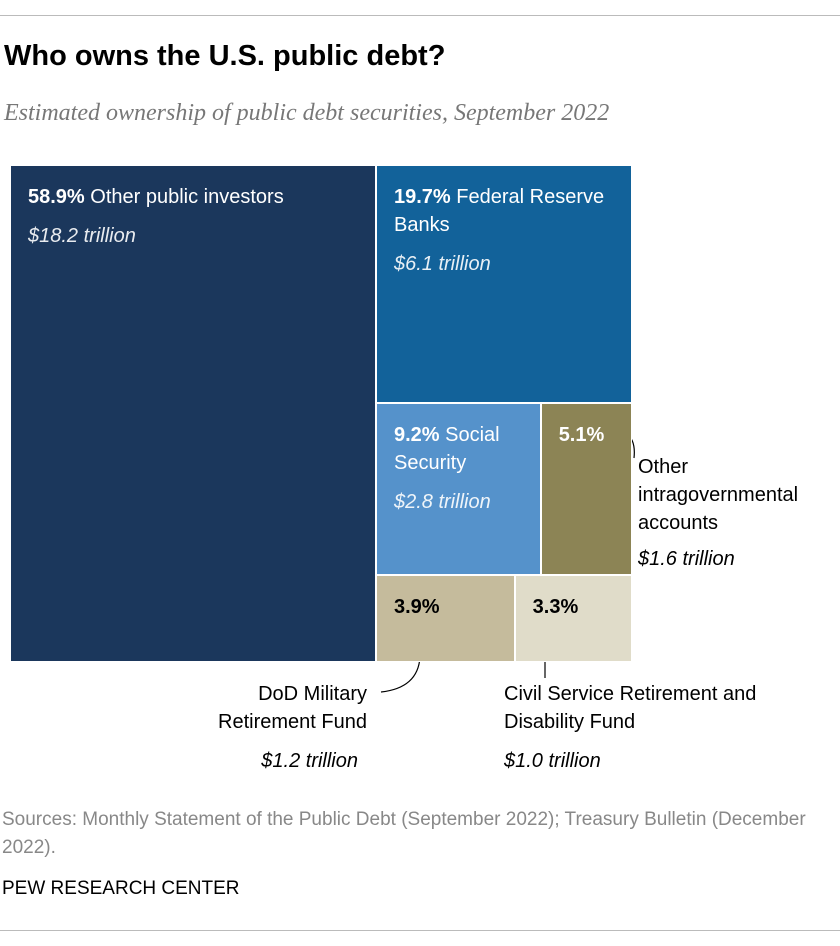 This screenshot has height=946, width=840. I want to click on cell-label: 58.9% Other public investors, so click(191, 197).